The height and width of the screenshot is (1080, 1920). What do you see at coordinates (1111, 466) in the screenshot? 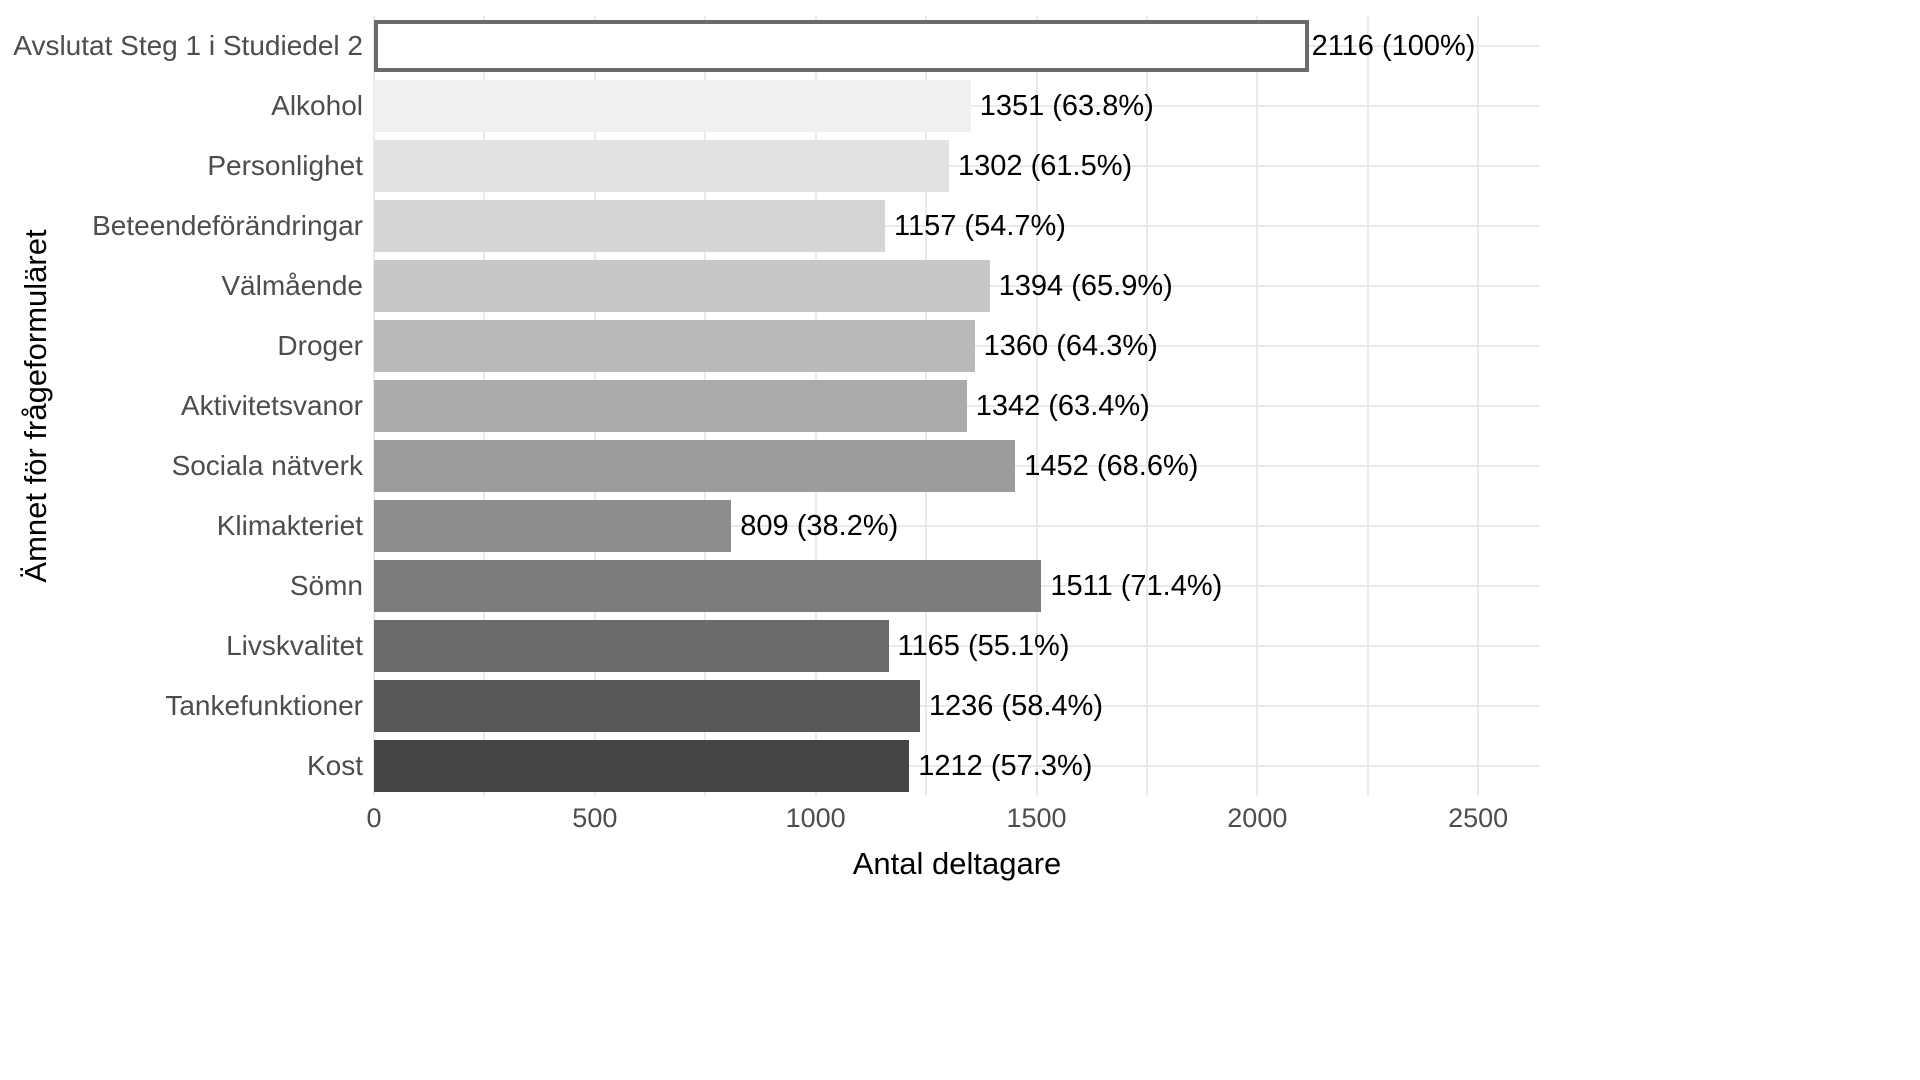
I see `bar-value-label: 1452 (68.6%)` at bounding box center [1111, 466].